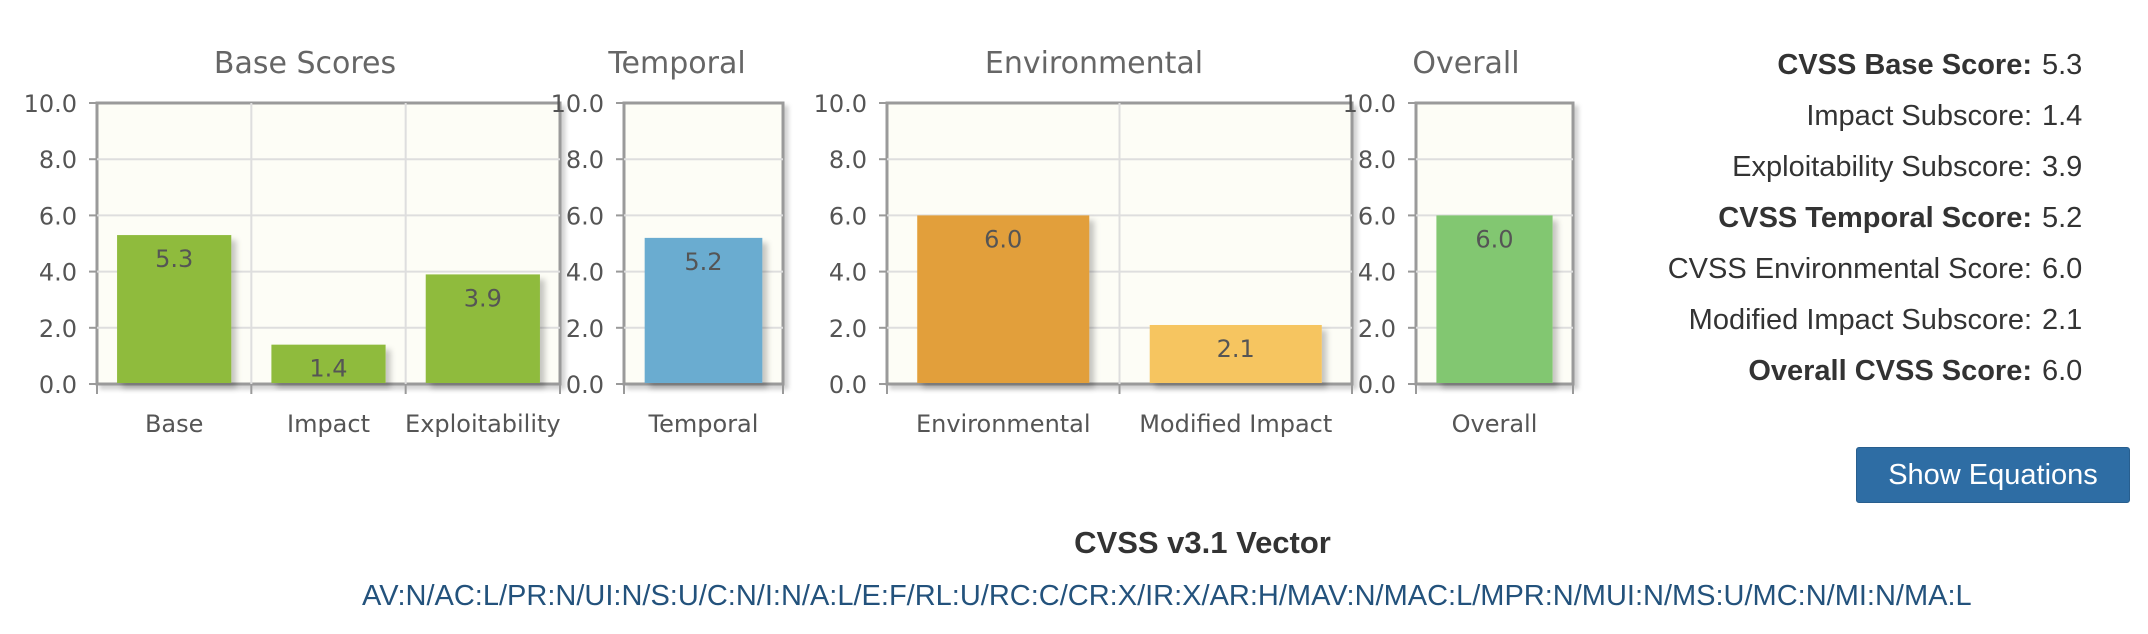 This screenshot has width=2148, height=634. What do you see at coordinates (1236, 349) in the screenshot?
I see `bar-value-label: 2.1` at bounding box center [1236, 349].